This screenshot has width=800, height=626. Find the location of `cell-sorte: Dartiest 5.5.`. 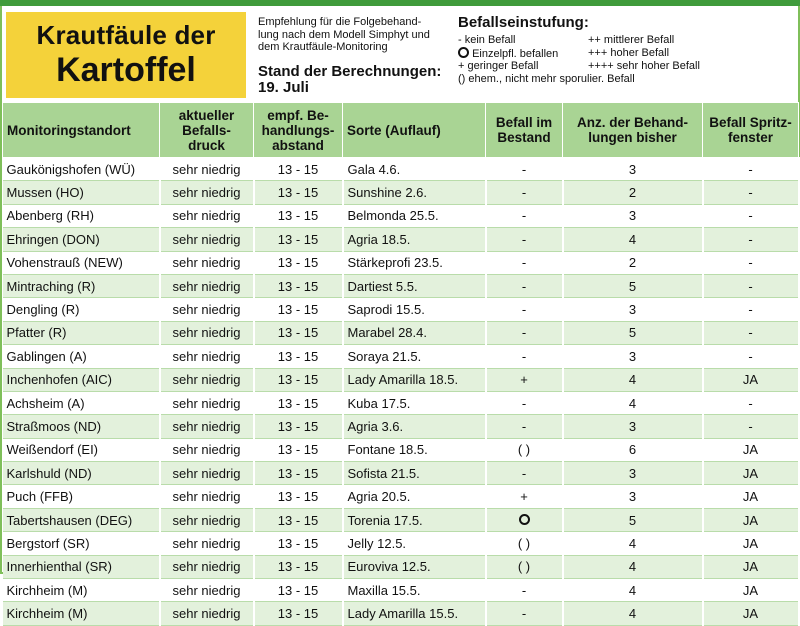

cell-sorte: Dartiest 5.5. is located at coordinates (414, 286).